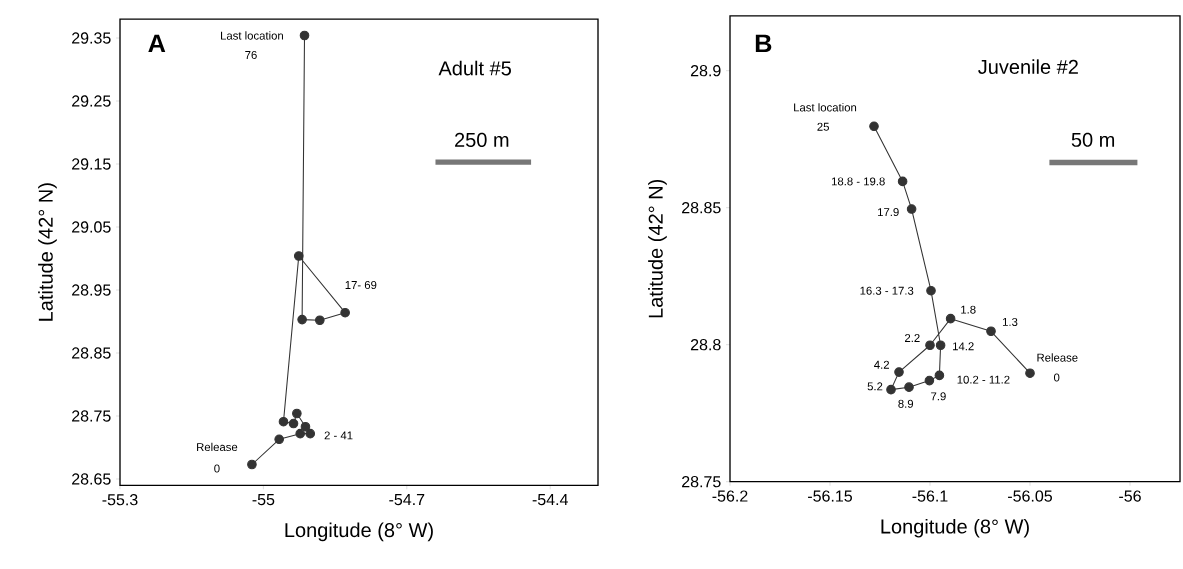  What do you see at coordinates (912, 338) in the screenshot?
I see `annotation: 2.2` at bounding box center [912, 338].